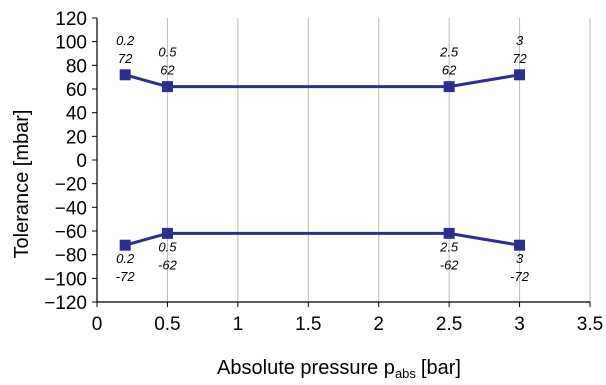 Image resolution: width=606 pixels, height=385 pixels. I want to click on y-tick-label: −20, so click(71, 185).